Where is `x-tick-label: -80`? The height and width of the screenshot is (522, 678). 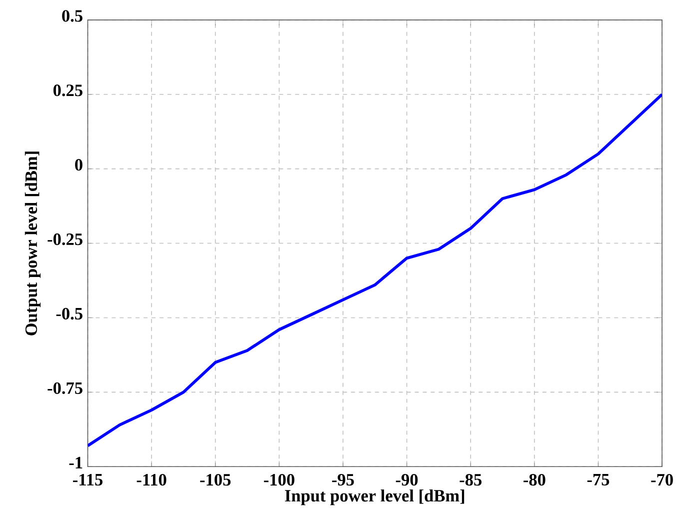
x-tick-label: -80 is located at coordinates (535, 480).